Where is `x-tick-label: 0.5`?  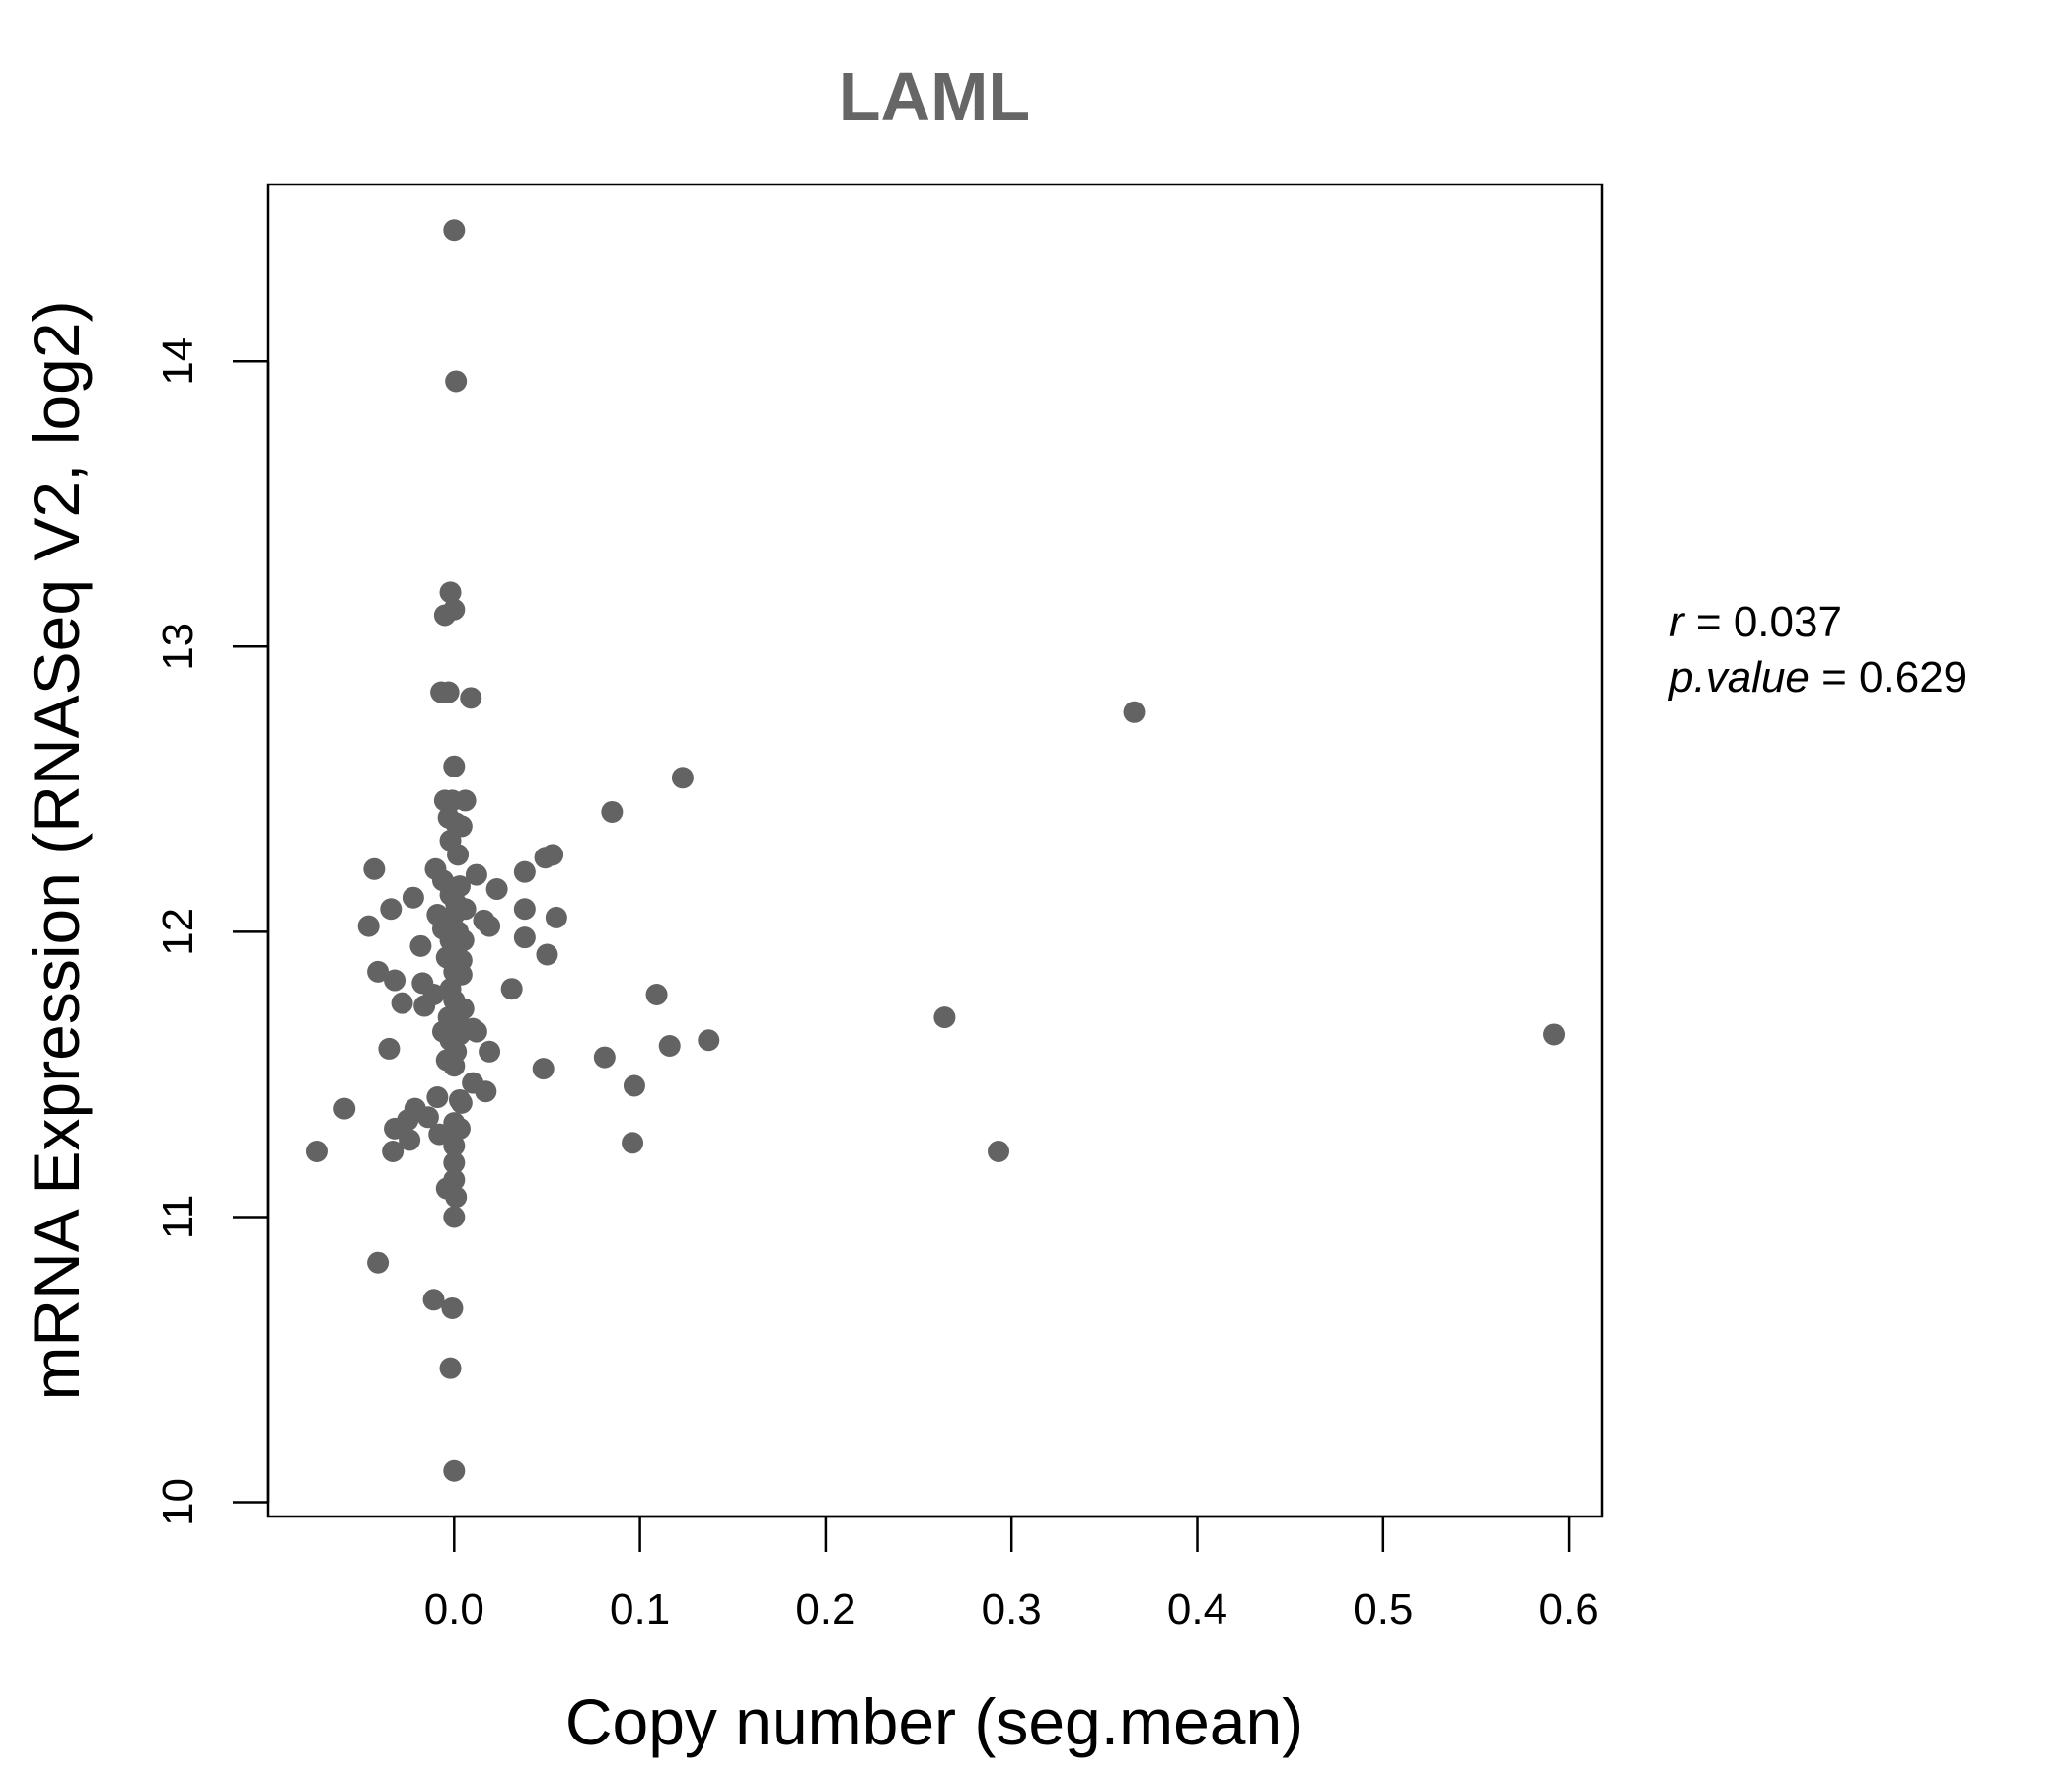
x-tick-label: 0.5 is located at coordinates (1383, 1610).